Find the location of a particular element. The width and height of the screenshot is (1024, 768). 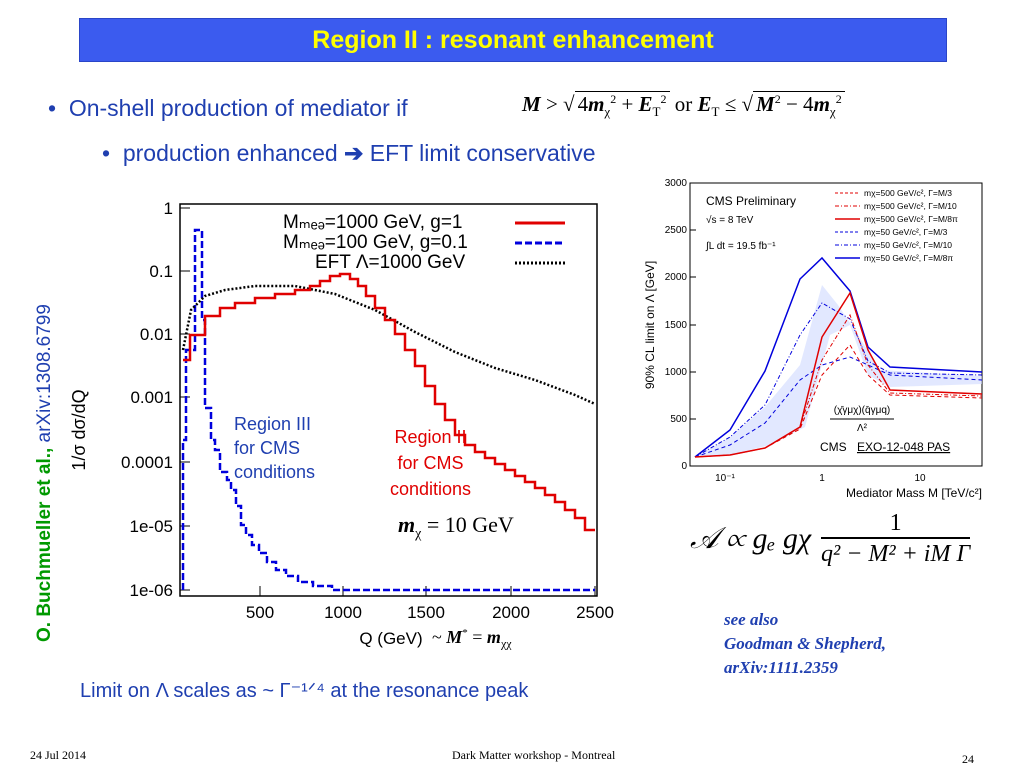

curve-50gev-m3 is located at coordinates (838, 407).